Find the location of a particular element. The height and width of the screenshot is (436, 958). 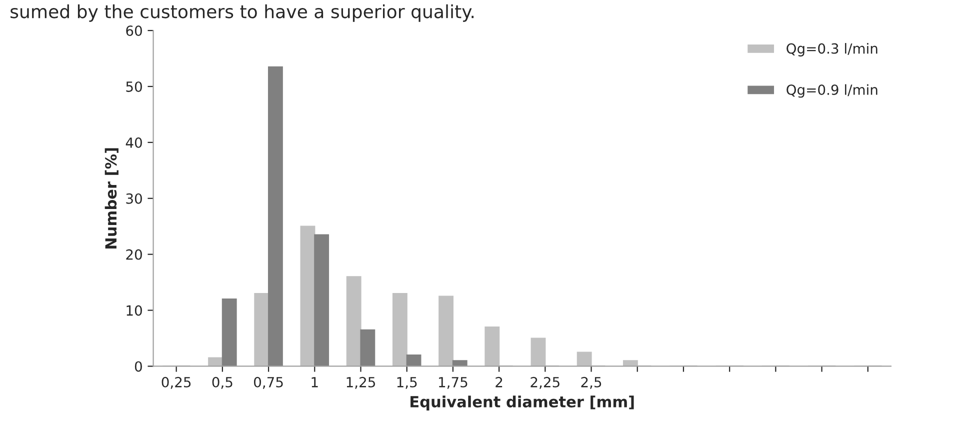

y-axis-title: Number [%] is located at coordinates (111, 198).